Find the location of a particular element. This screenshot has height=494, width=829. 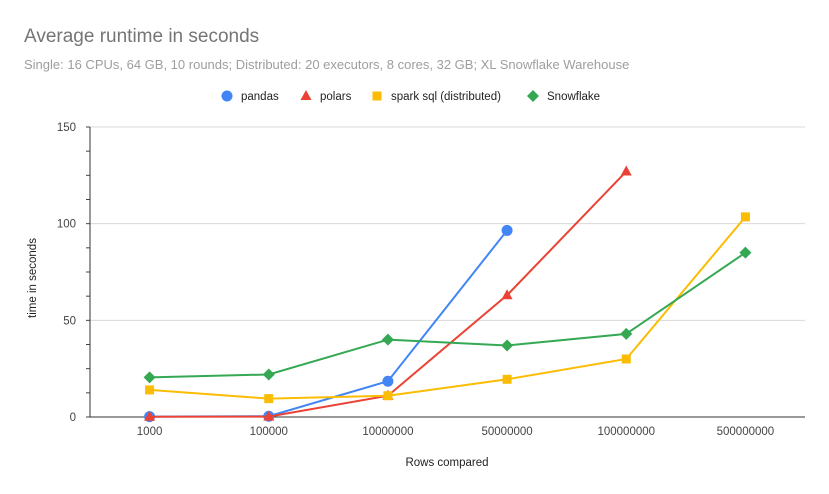

x-axis-title: Rows compared is located at coordinates (446, 463).